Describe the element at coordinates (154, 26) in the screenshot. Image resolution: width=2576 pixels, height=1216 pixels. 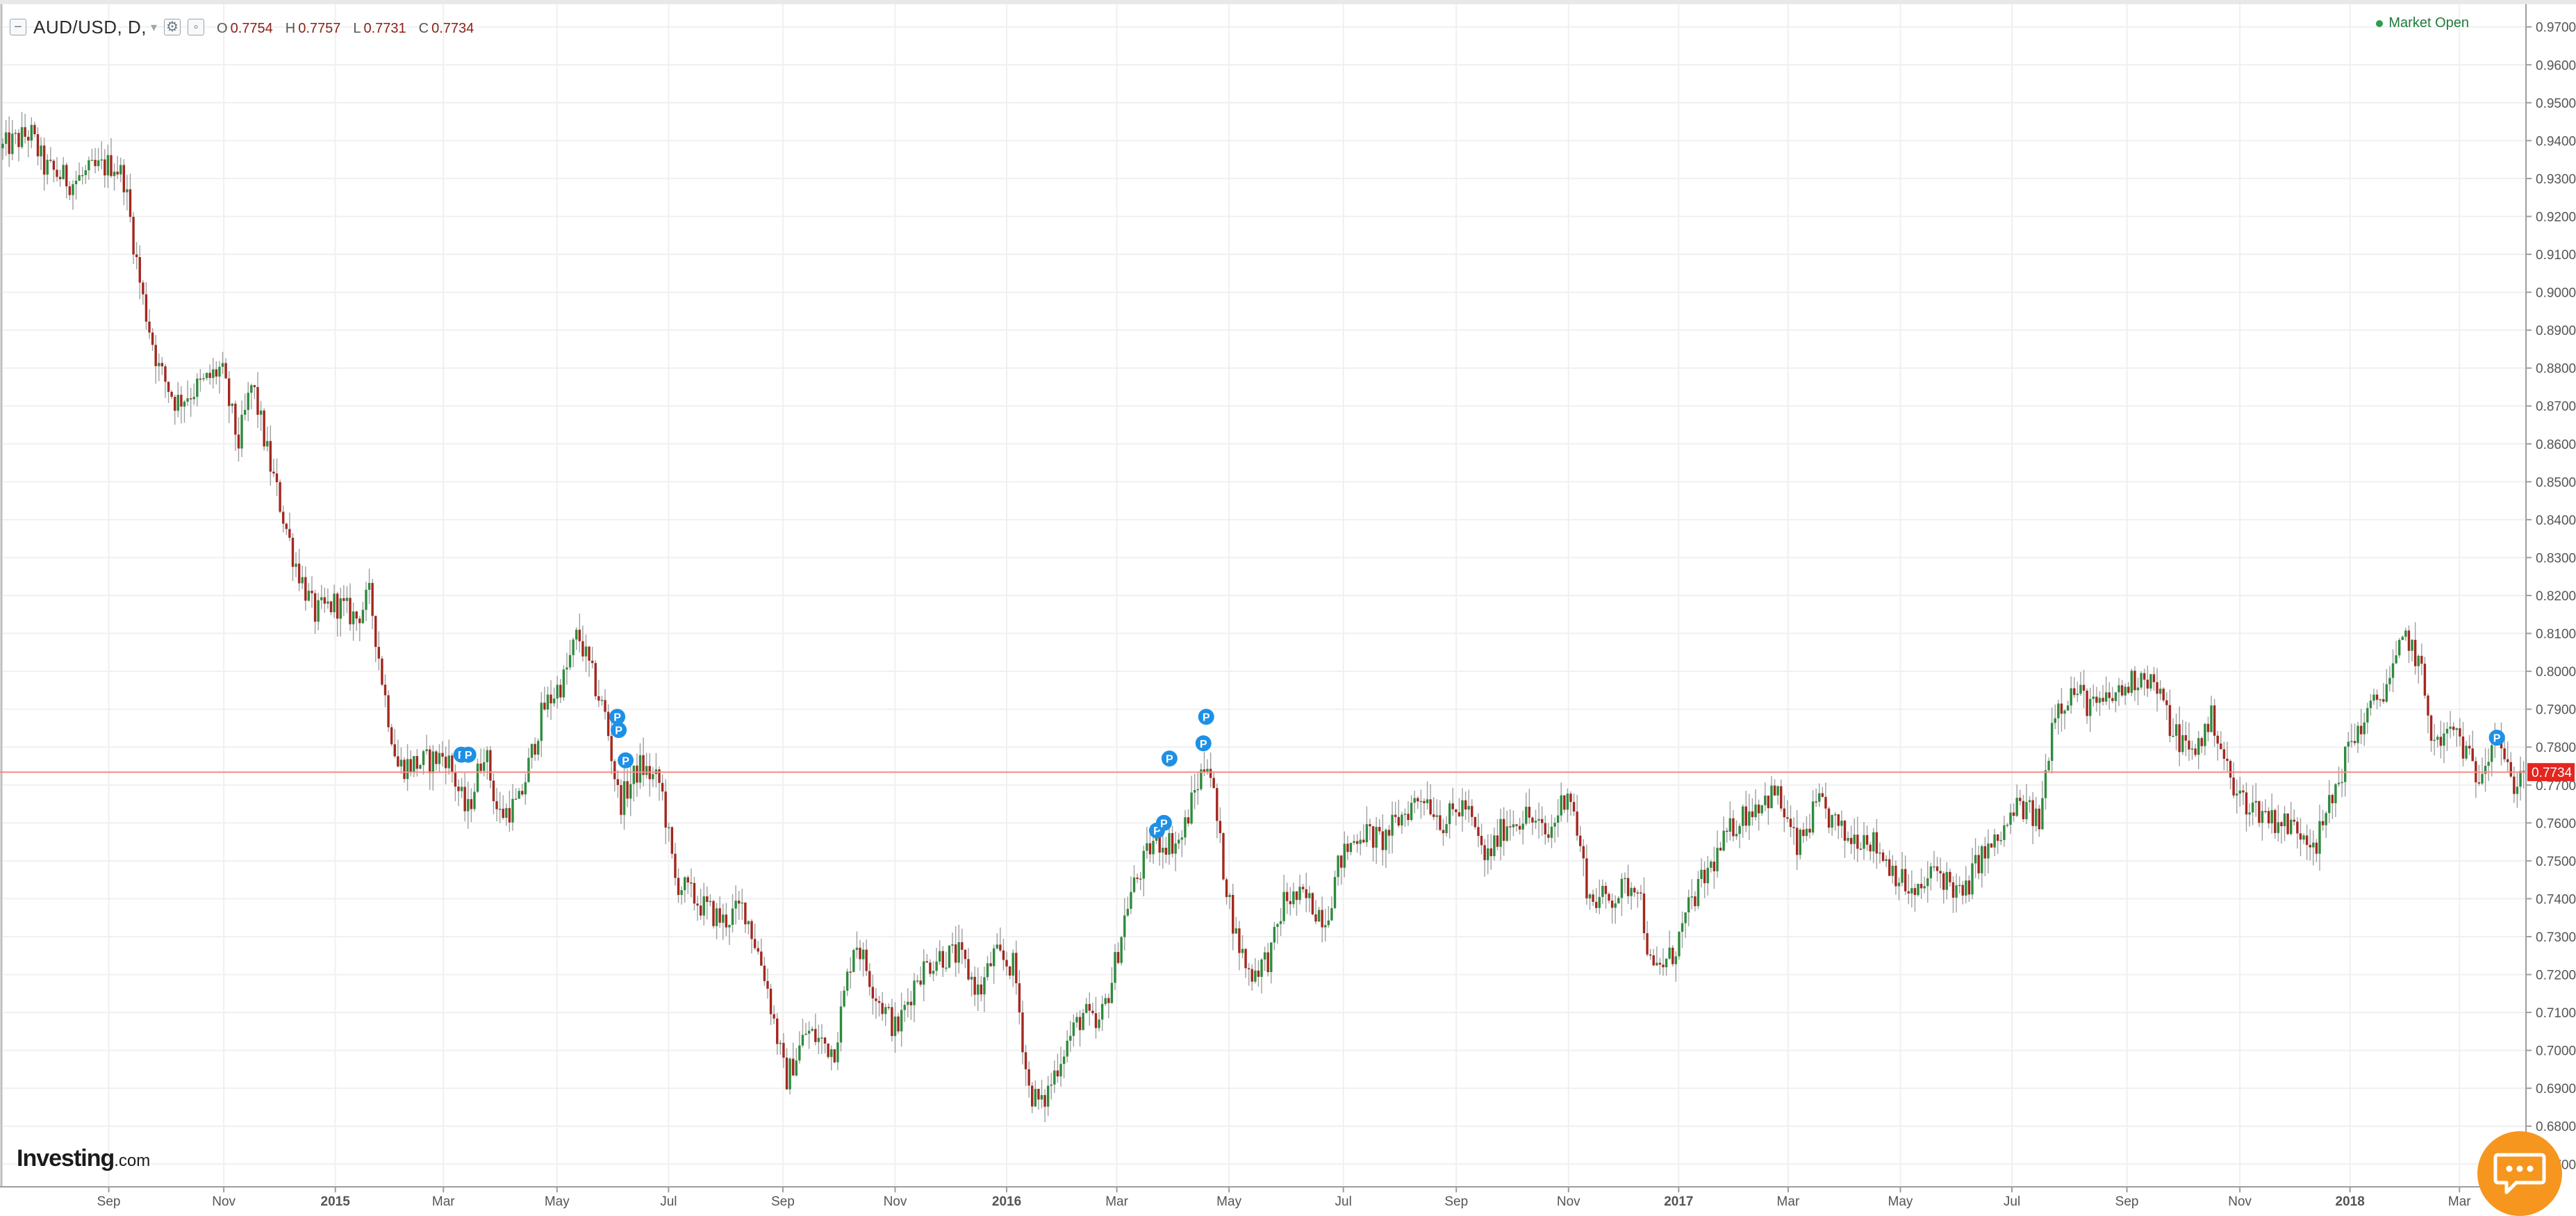
I see `symbol-caret-icon: ▾` at that location.